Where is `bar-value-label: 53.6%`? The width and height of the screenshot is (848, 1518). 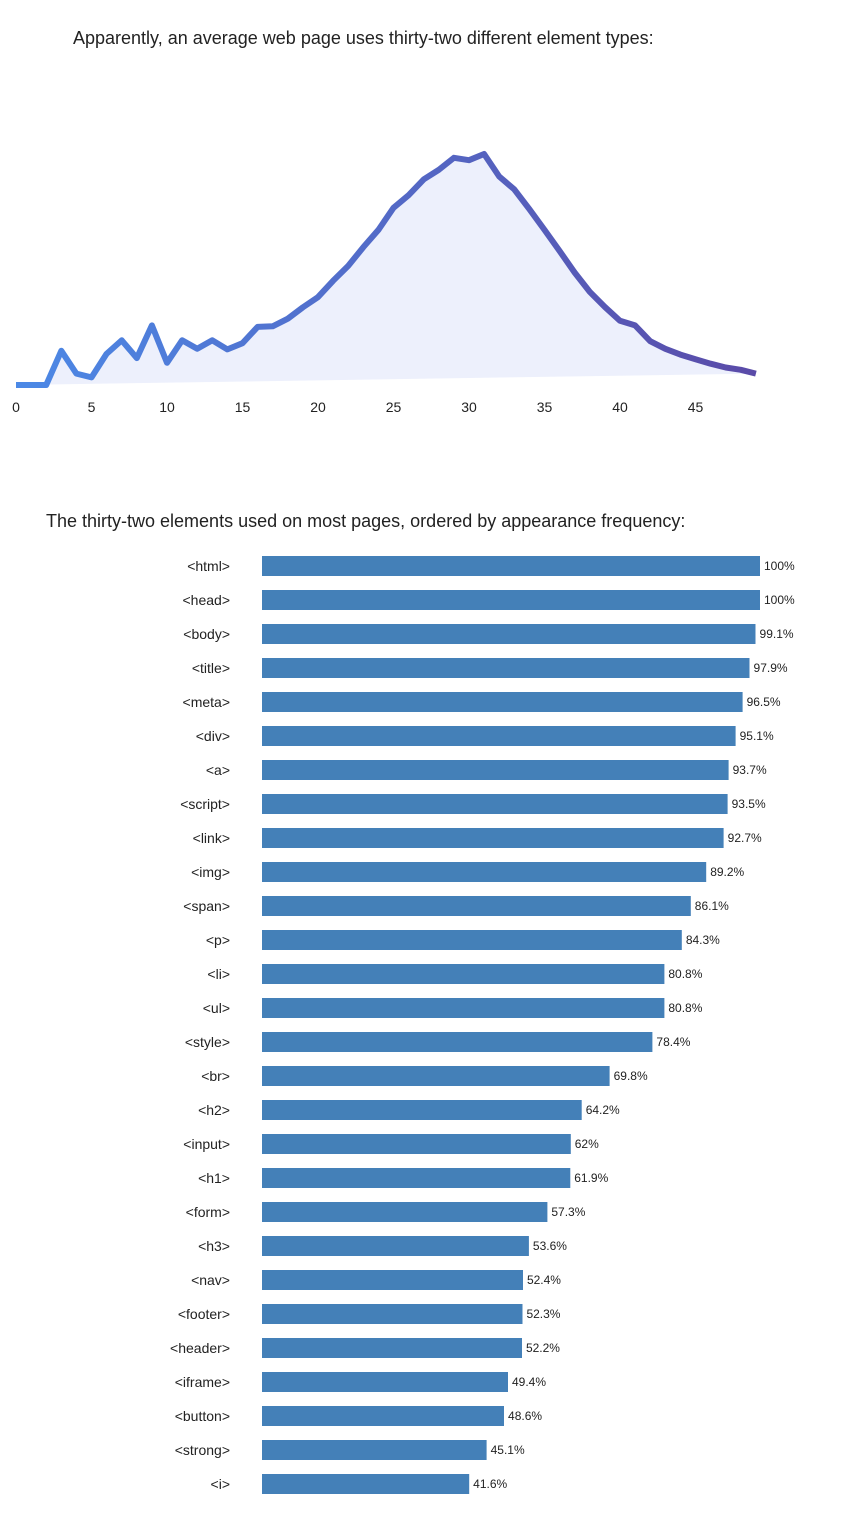 bar-value-label: 53.6% is located at coordinates (550, 1246).